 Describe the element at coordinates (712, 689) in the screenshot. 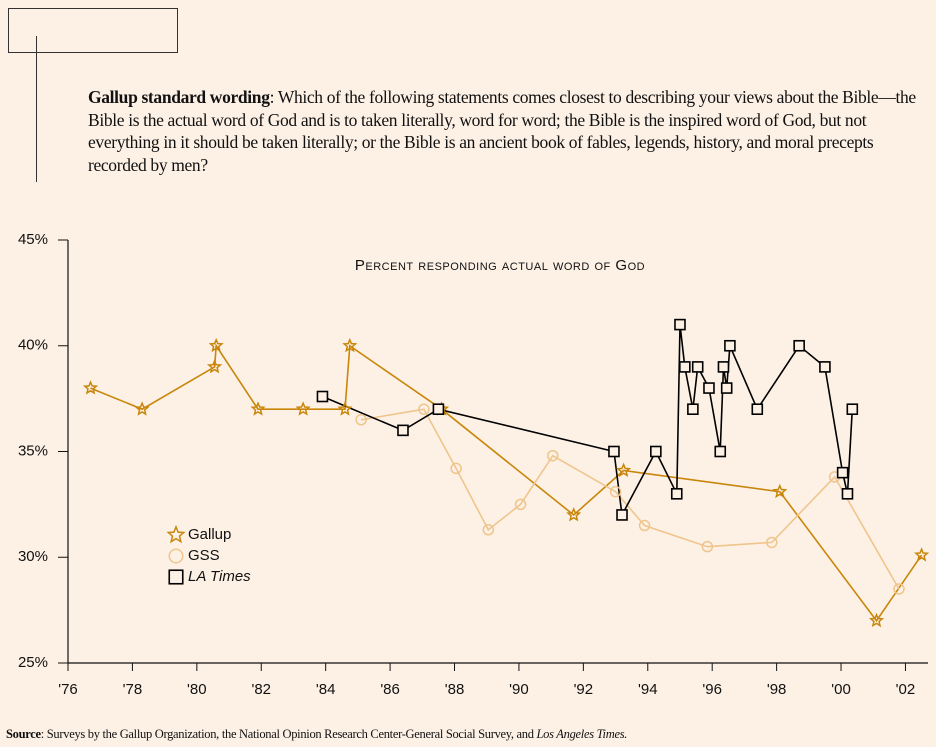

I see `x-tick-label: '96` at that location.